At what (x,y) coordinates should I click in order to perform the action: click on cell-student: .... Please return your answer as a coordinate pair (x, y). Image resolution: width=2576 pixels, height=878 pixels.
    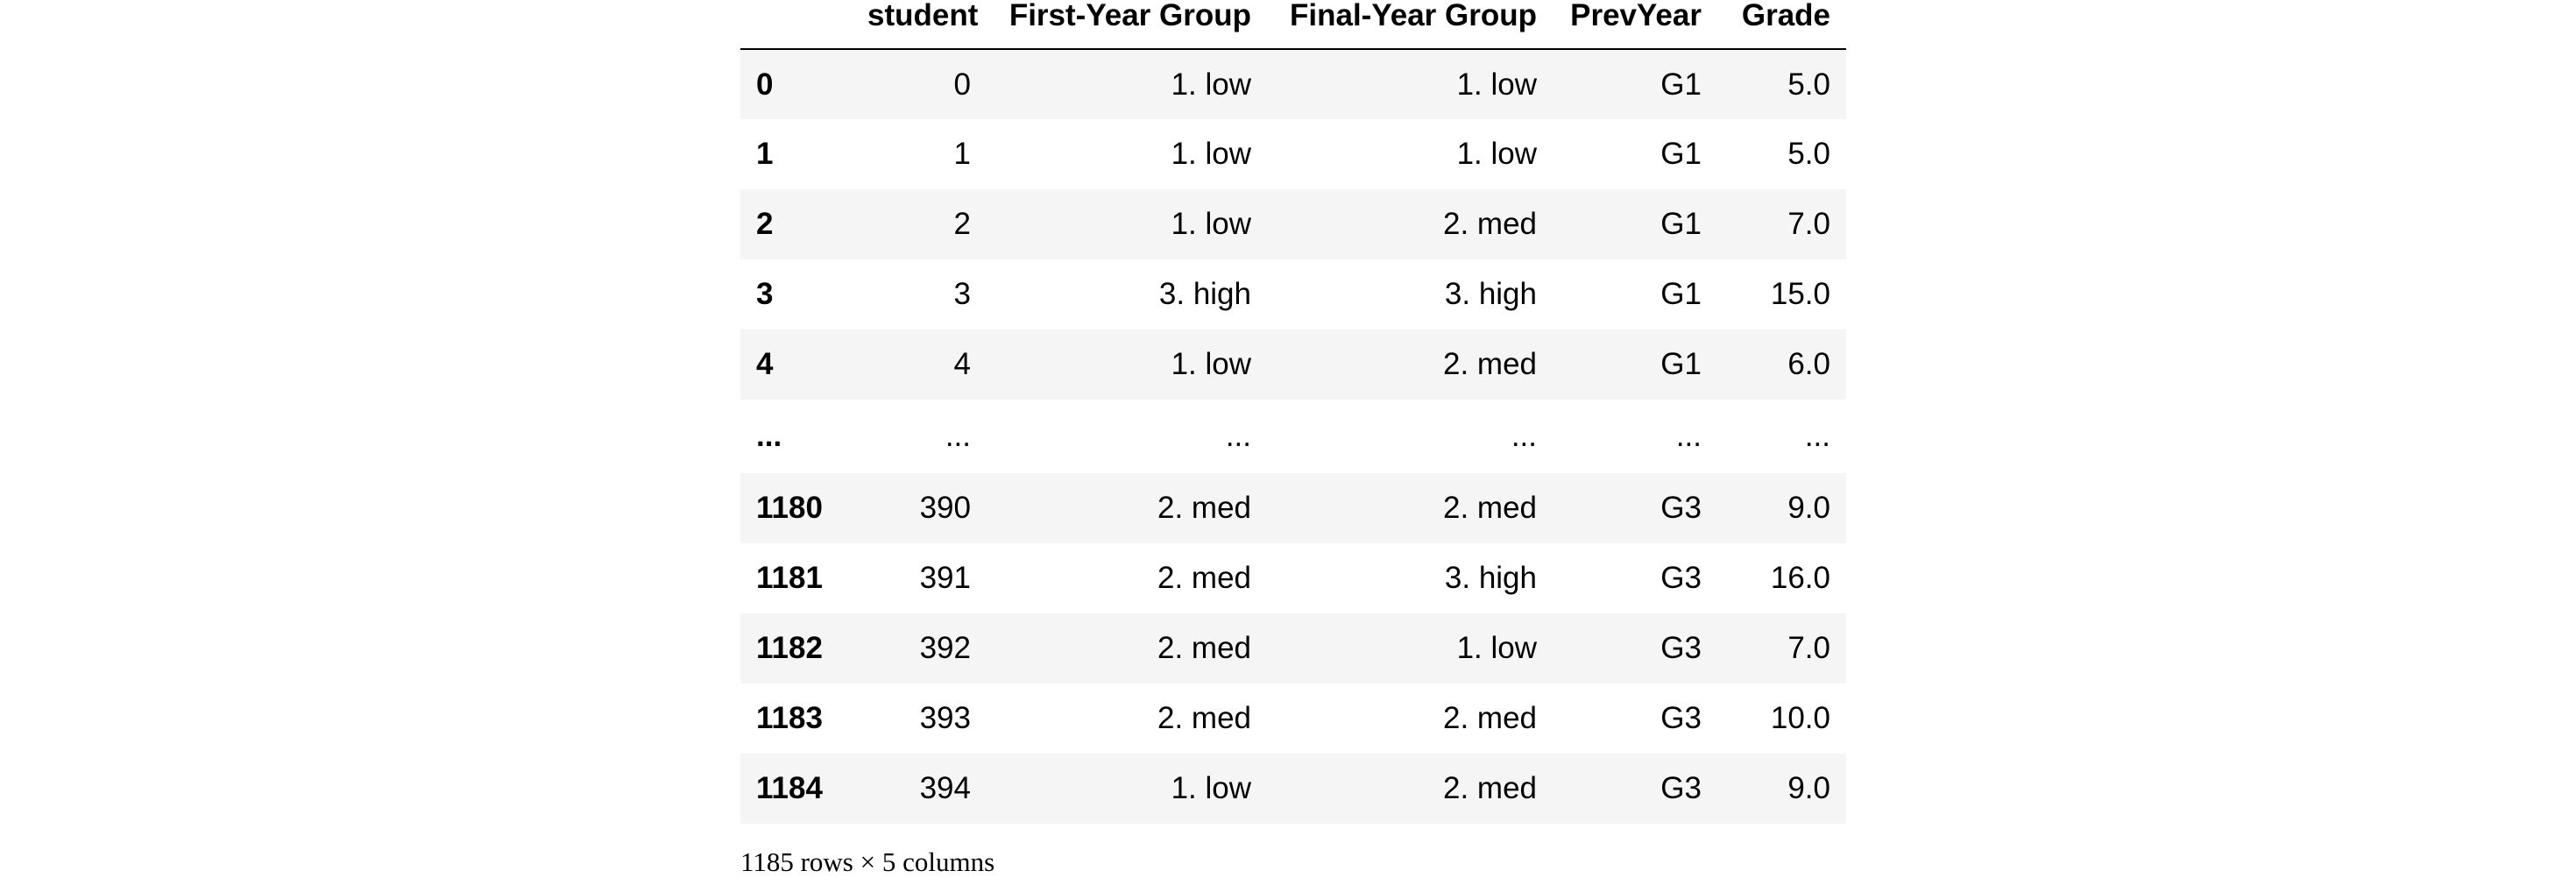
    Looking at the image, I should click on (958, 436).